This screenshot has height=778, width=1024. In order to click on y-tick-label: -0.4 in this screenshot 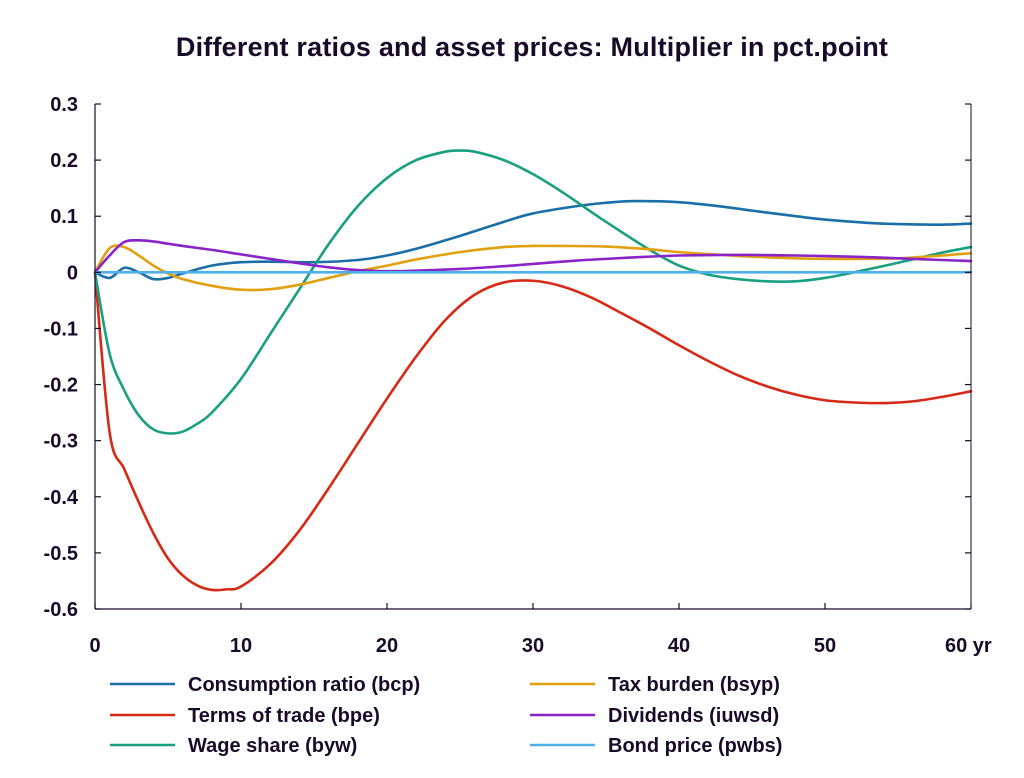, I will do `click(61, 498)`.